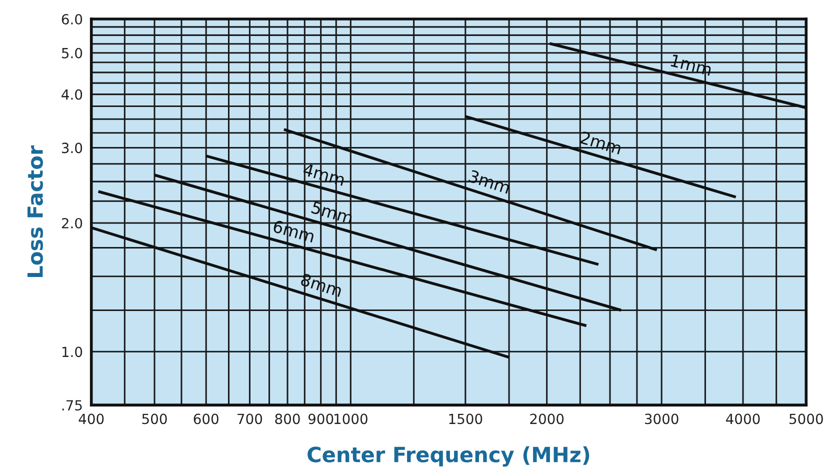 Image resolution: width=838 pixels, height=476 pixels. I want to click on x-tick-label: 3000, so click(661, 419).